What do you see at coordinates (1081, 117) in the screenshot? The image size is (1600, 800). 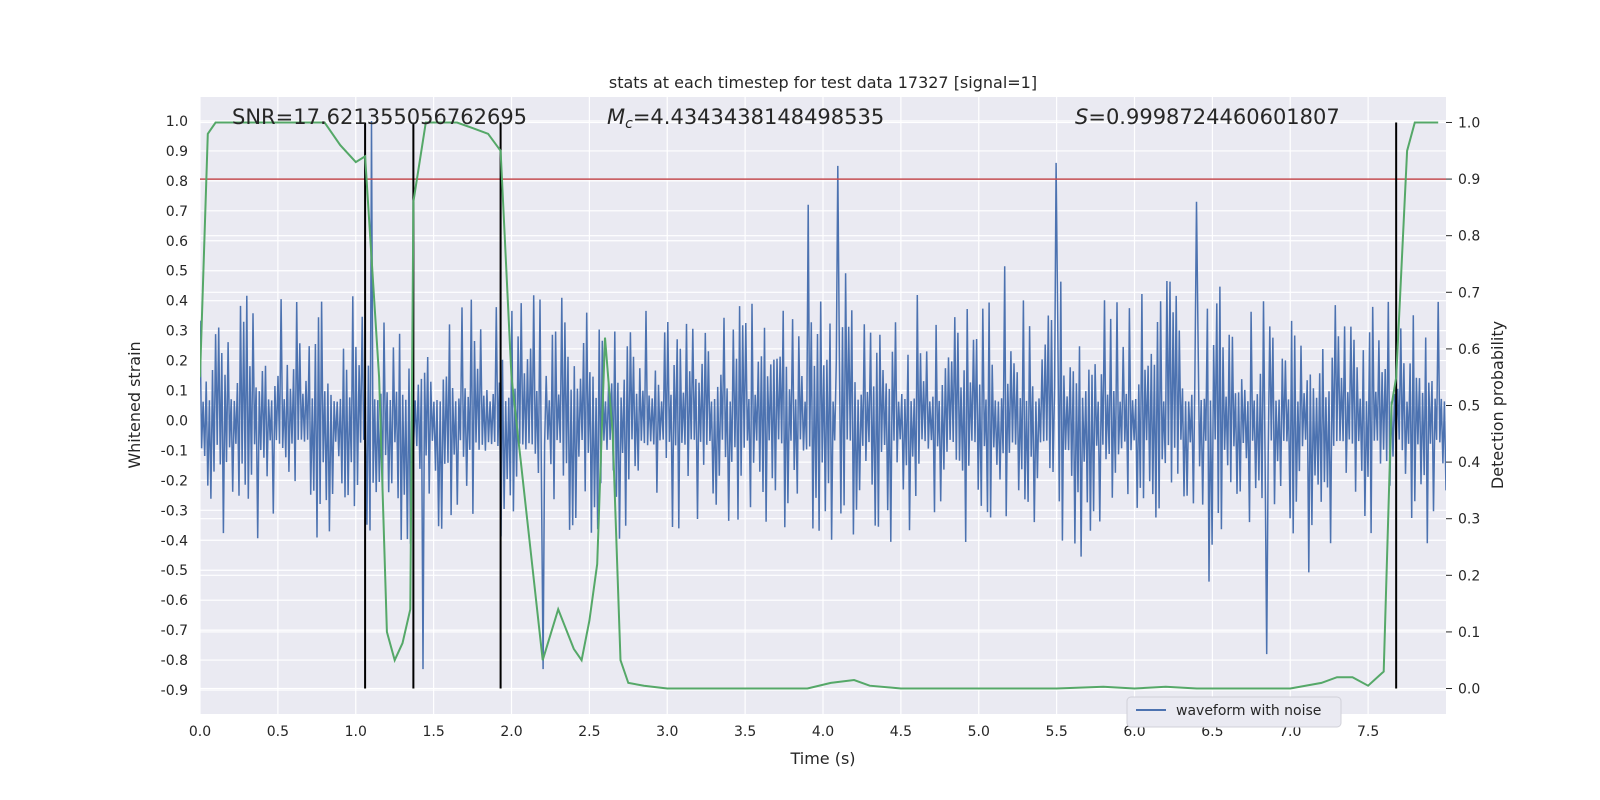 I see `score-symbol: S` at bounding box center [1081, 117].